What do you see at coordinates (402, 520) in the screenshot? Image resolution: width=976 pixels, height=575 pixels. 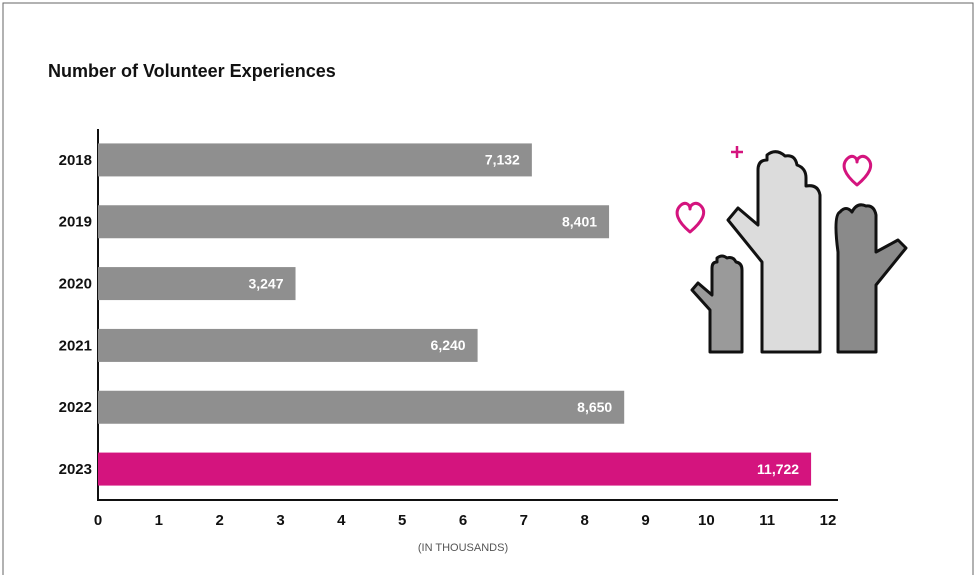 I see `x-tick-label: 5` at bounding box center [402, 520].